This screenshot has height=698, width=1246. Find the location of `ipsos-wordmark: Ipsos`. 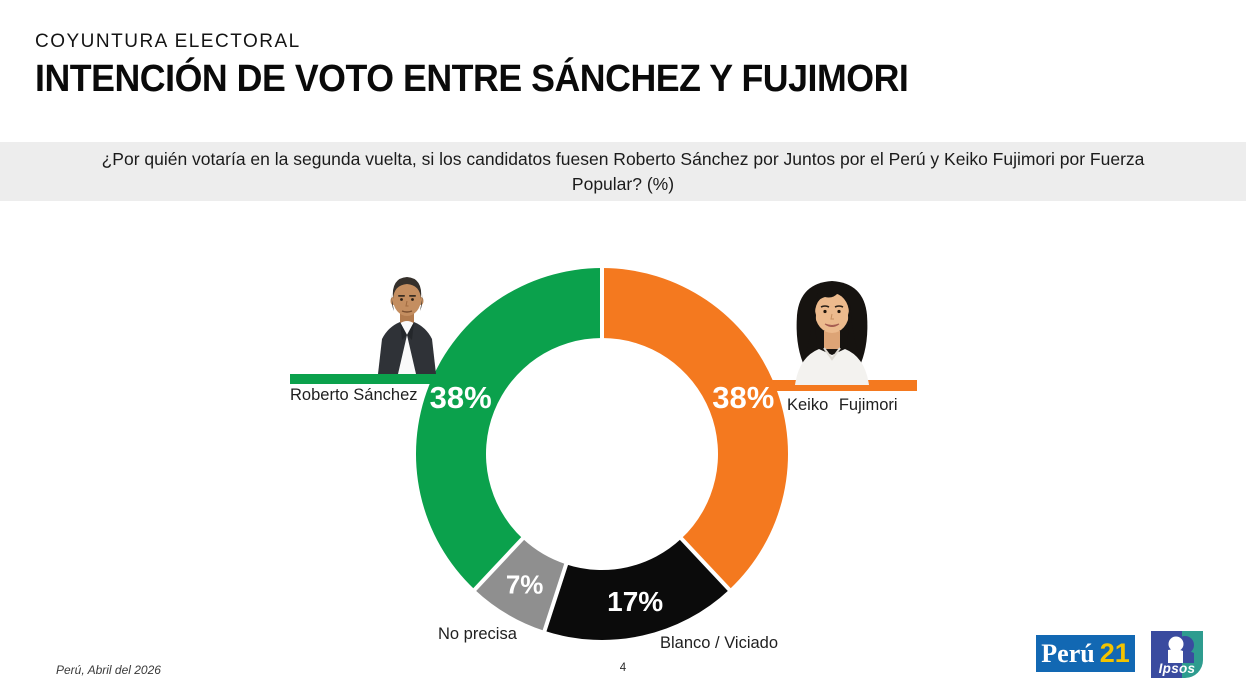

ipsos-wordmark: Ipsos is located at coordinates (1177, 668).